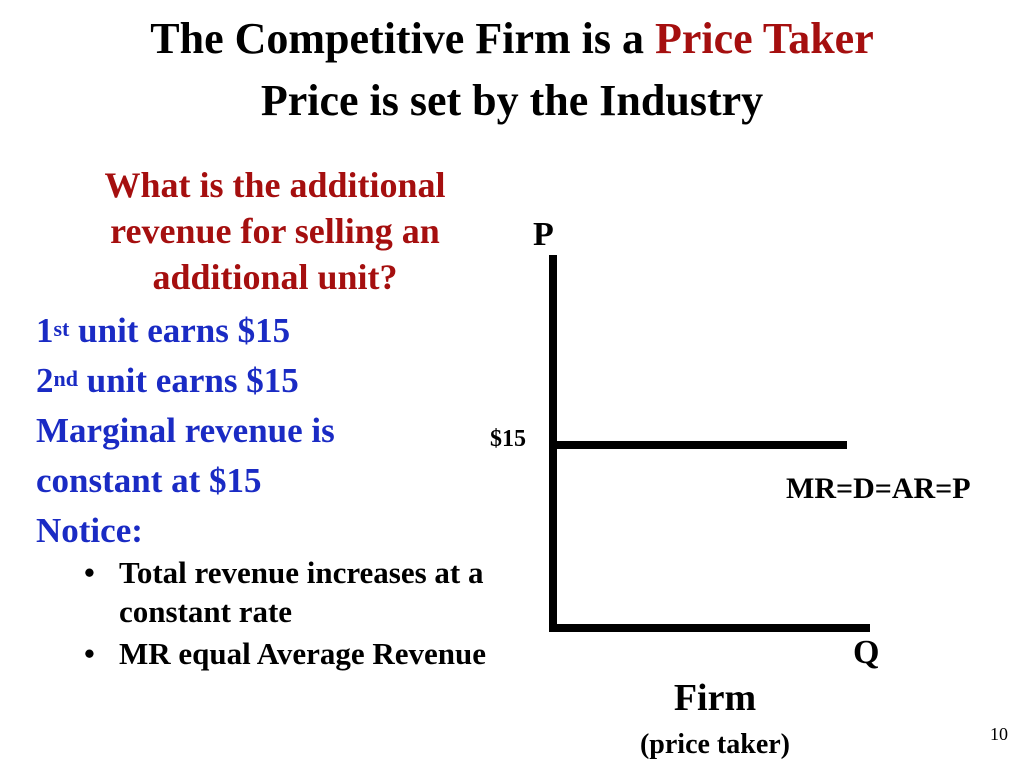 The width and height of the screenshot is (1024, 768). What do you see at coordinates (715, 744) in the screenshot?
I see `graph-subcaption: (price taker)` at bounding box center [715, 744].